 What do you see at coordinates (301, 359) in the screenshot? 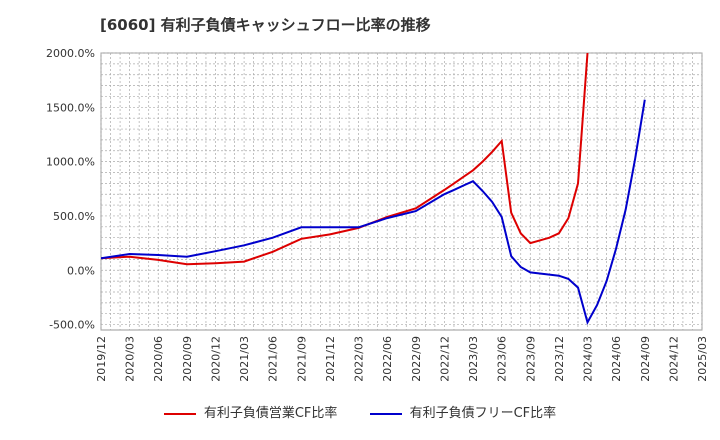
I see `x-tick-label: 2021/09` at bounding box center [301, 359].